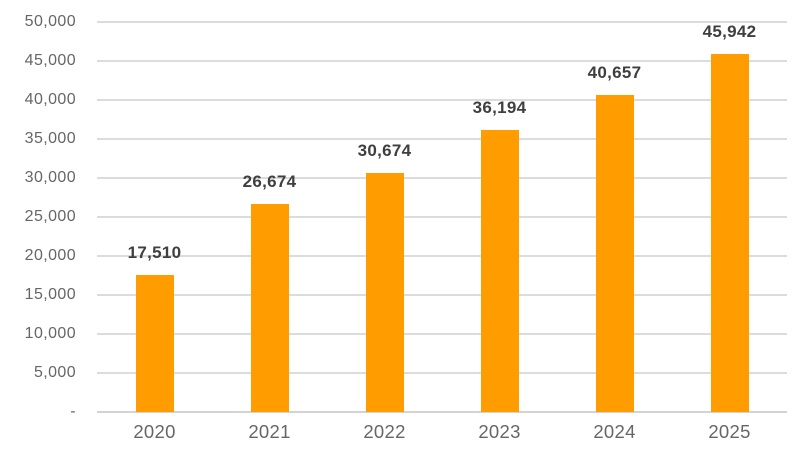 This screenshot has height=458, width=793. Describe the element at coordinates (50, 99) in the screenshot. I see `y-axis-tick-label: 40,000` at that location.